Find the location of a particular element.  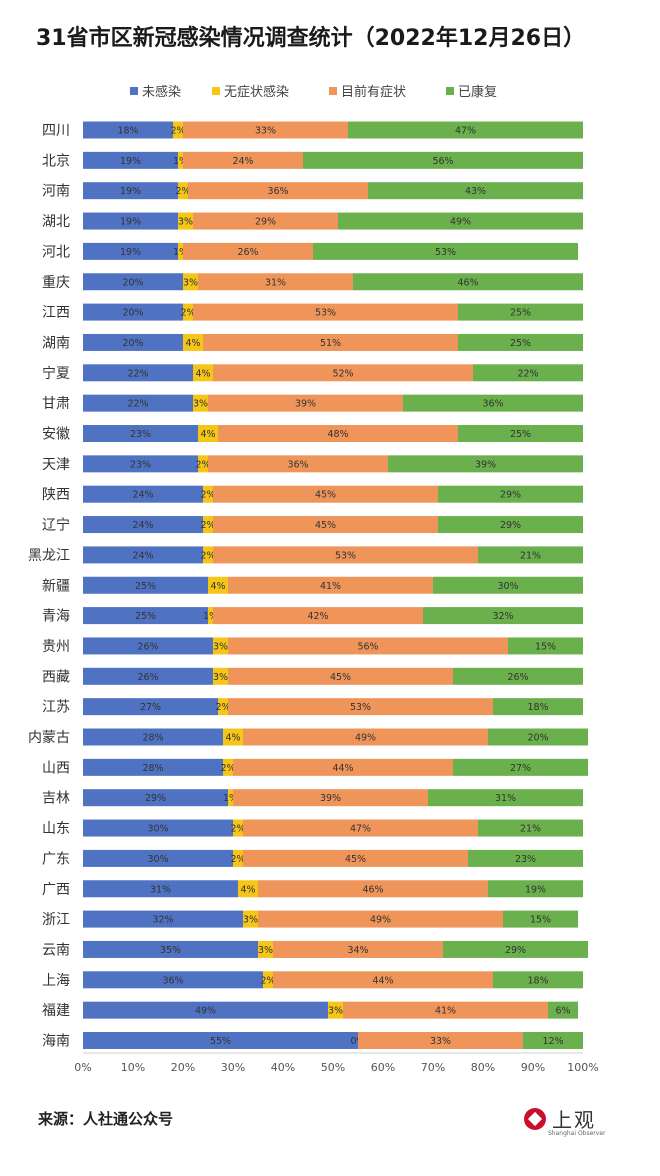

bar-value-label: 31% is located at coordinates (505, 798).